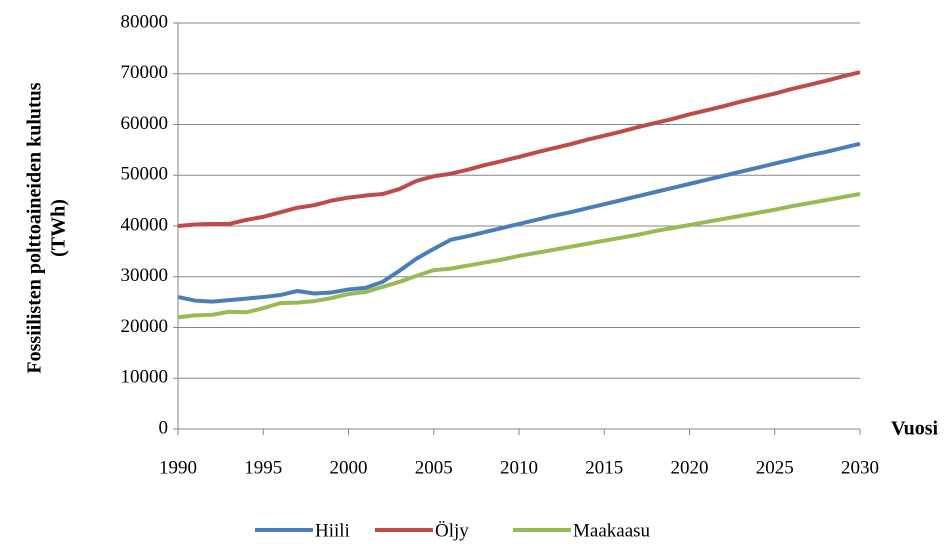 The image size is (944, 544). Describe the element at coordinates (775, 467) in the screenshot. I see `x-tick-label: 2025` at that location.